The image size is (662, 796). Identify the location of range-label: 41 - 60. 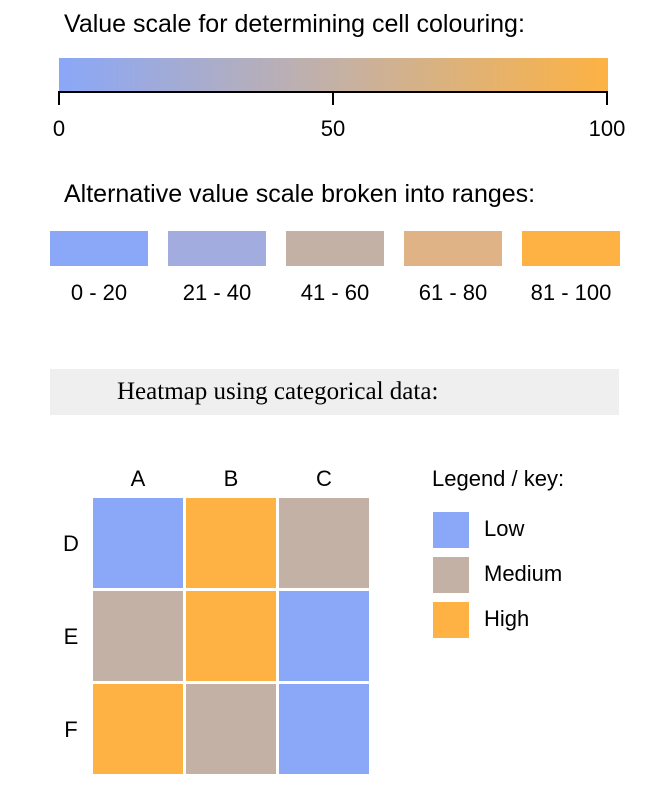
(335, 292).